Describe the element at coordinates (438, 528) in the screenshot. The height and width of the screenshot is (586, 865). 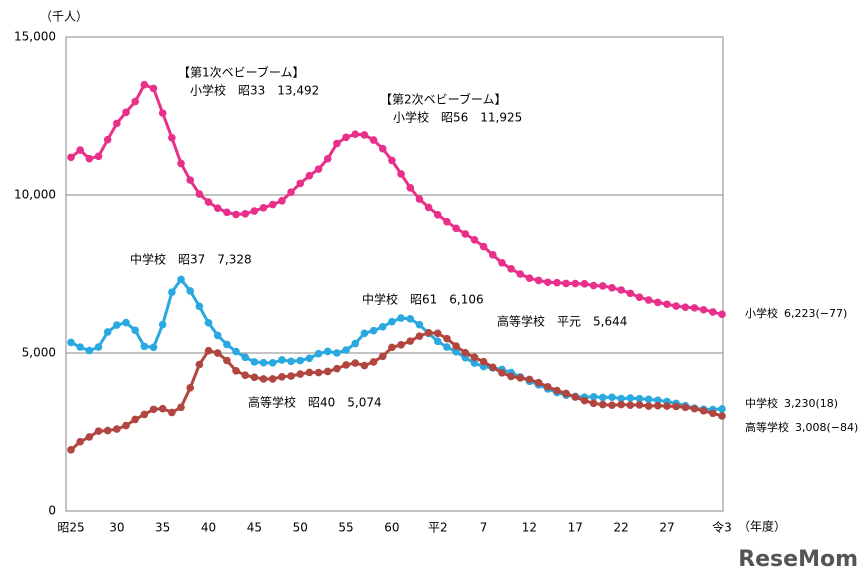
I see `x-tick-label: 平2` at that location.